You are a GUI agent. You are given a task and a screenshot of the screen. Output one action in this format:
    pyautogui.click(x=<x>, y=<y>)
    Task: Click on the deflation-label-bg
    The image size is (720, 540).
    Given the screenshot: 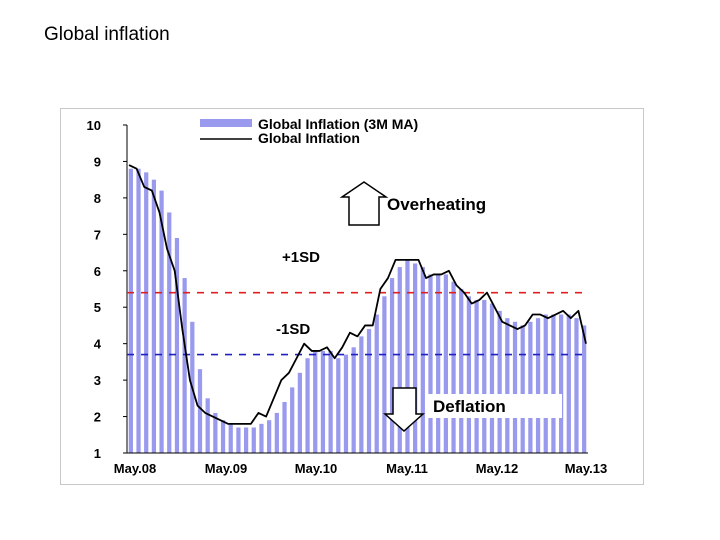 What is the action you would take?
    pyautogui.click(x=495, y=406)
    